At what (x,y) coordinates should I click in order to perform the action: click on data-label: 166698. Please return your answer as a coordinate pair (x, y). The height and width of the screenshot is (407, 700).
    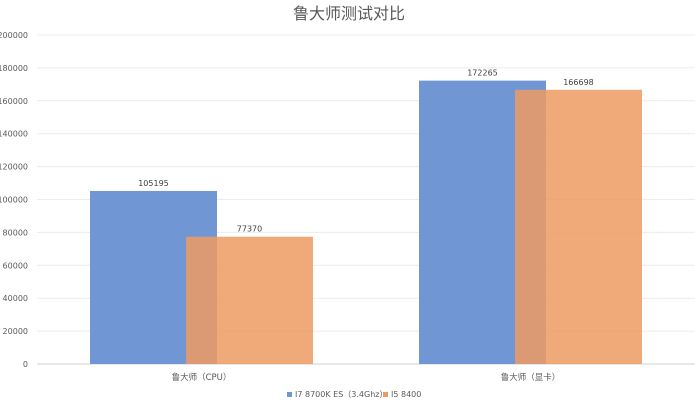
    Looking at the image, I should click on (578, 82).